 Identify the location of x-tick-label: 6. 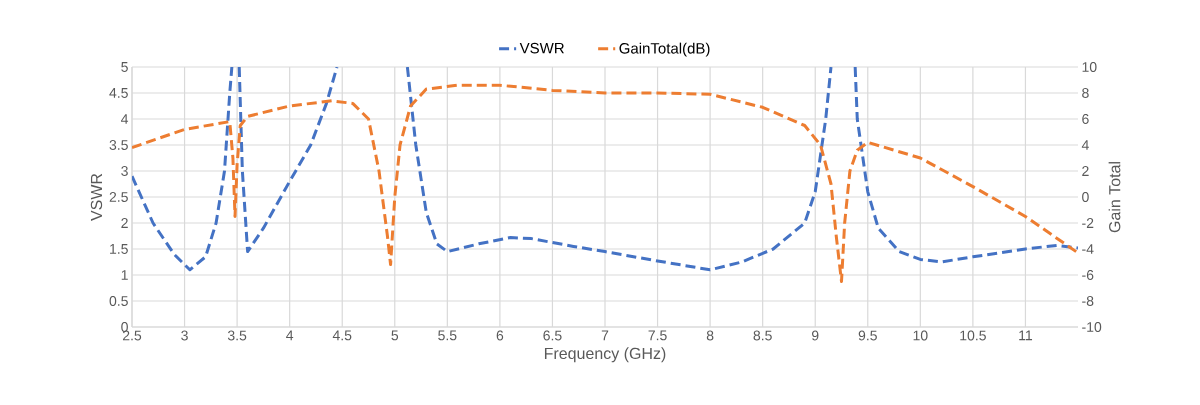
(500, 335).